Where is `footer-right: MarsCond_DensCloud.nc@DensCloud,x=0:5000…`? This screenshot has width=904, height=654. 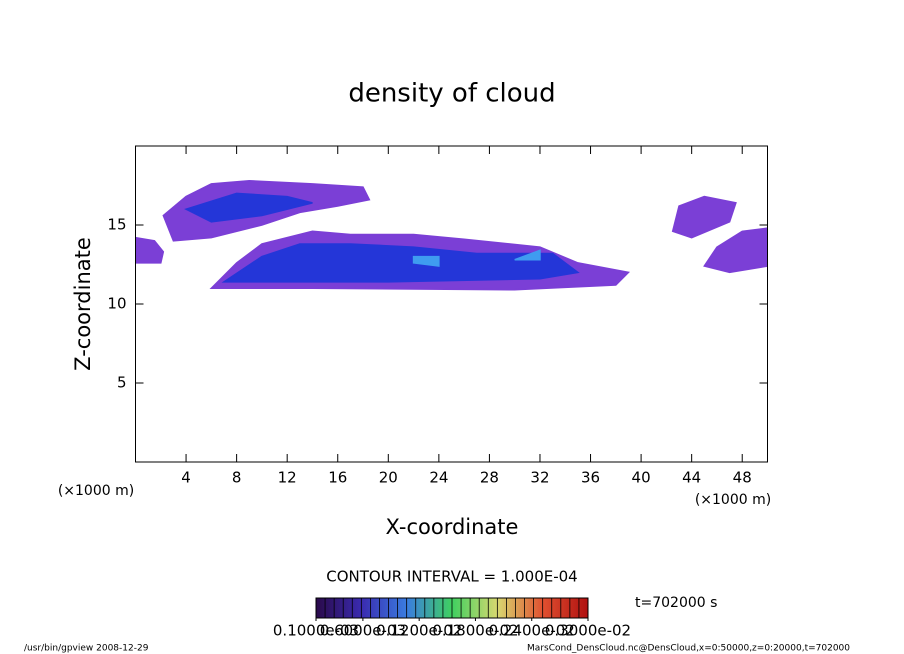
footer-right: MarsCond_DensCloud.nc@DensCloud,x=0:5000… is located at coordinates (688, 649).